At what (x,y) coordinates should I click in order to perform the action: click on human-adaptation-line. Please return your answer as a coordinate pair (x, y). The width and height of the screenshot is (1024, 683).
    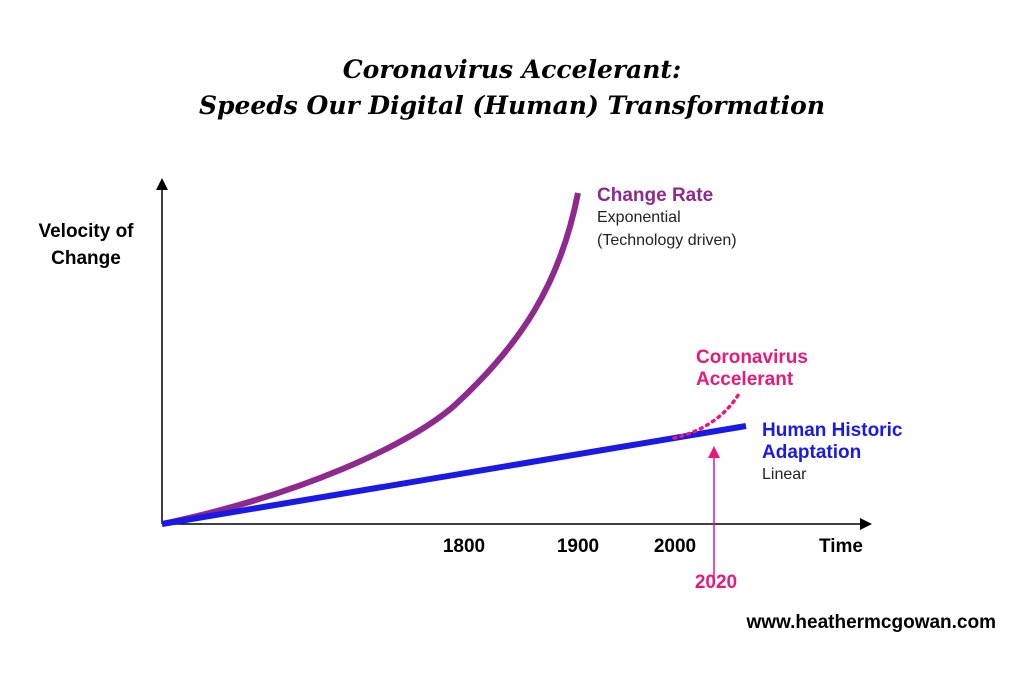
    Looking at the image, I should click on (454, 475).